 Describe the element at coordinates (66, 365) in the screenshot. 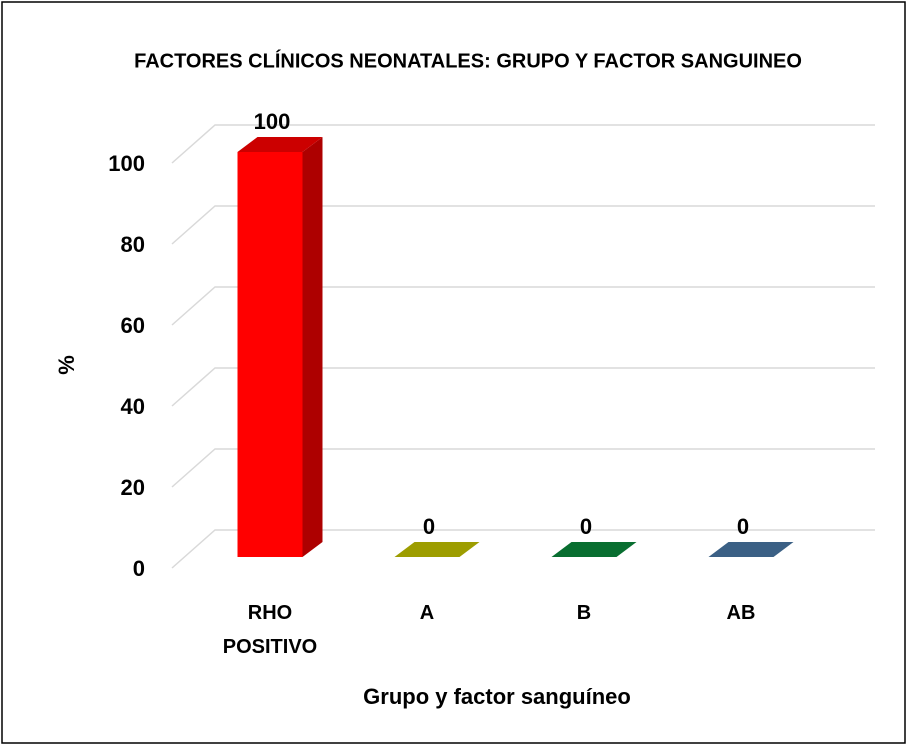

I see `y-axis-title: %` at that location.